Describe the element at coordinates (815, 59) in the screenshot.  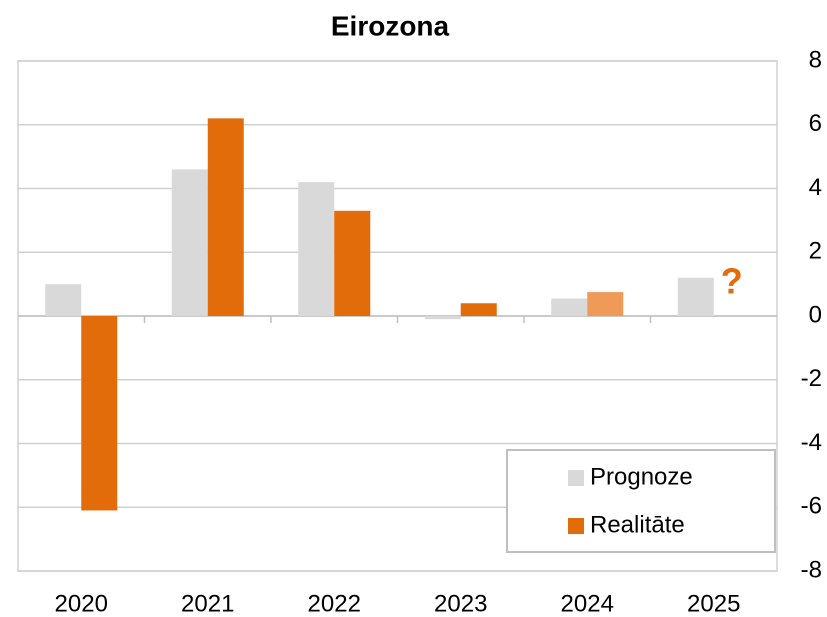
I see `y-tick-label: 8` at that location.